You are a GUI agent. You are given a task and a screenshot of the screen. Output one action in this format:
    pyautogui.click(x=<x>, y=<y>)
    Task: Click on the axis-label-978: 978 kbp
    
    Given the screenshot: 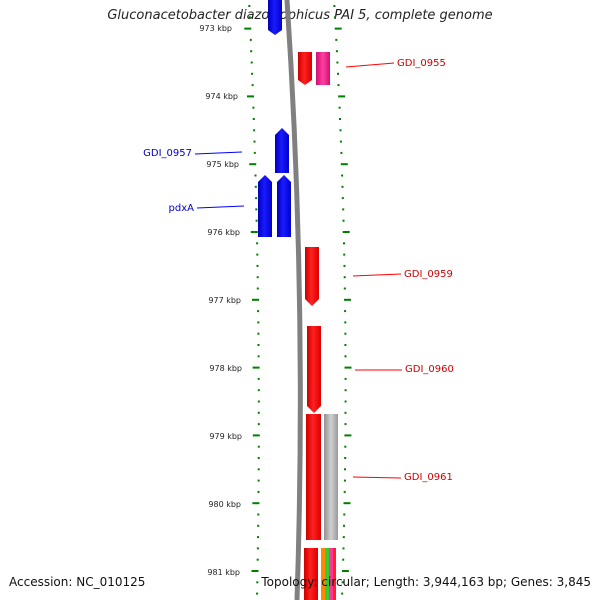 What is the action you would take?
    pyautogui.click(x=225, y=368)
    